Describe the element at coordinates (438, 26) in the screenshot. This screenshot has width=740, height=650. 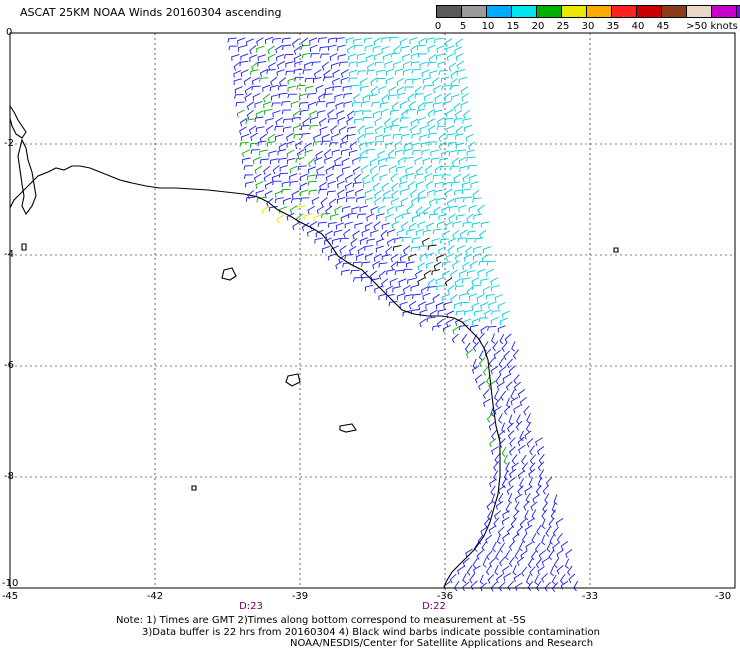
I see `legend-label: 0` at that location.